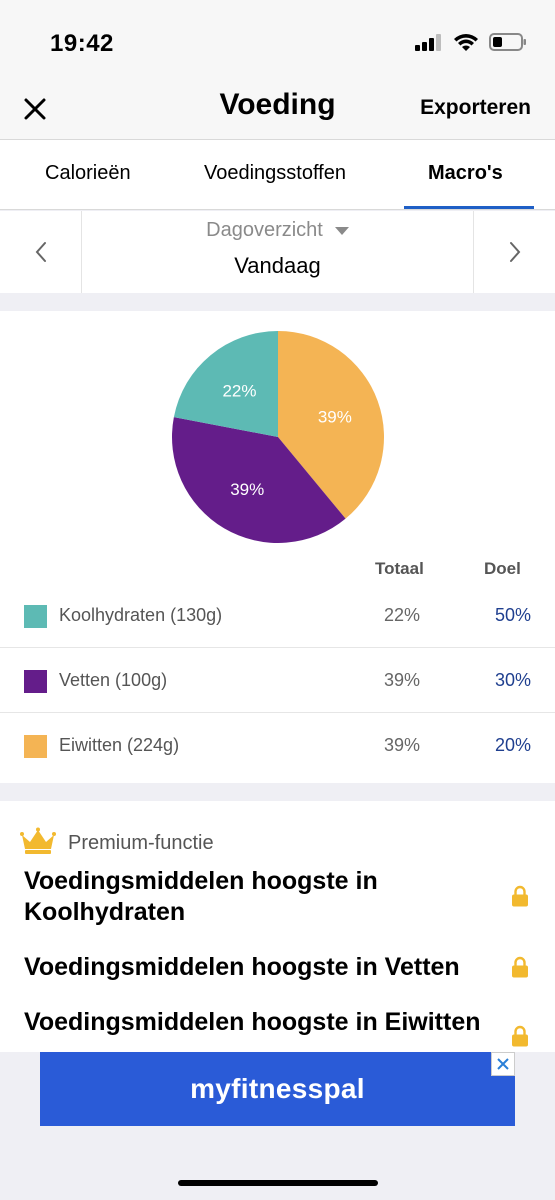  I want to click on swatch-fats, so click(35, 681).